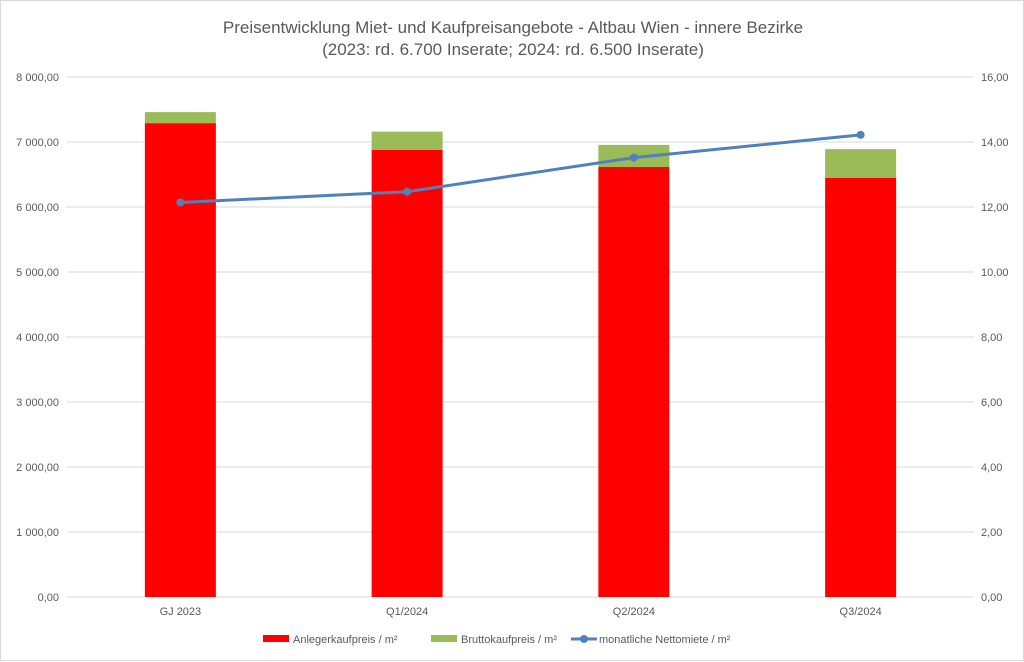  Describe the element at coordinates (37, 338) in the screenshot. I see `y-tick-label: 4 000,00` at that location.